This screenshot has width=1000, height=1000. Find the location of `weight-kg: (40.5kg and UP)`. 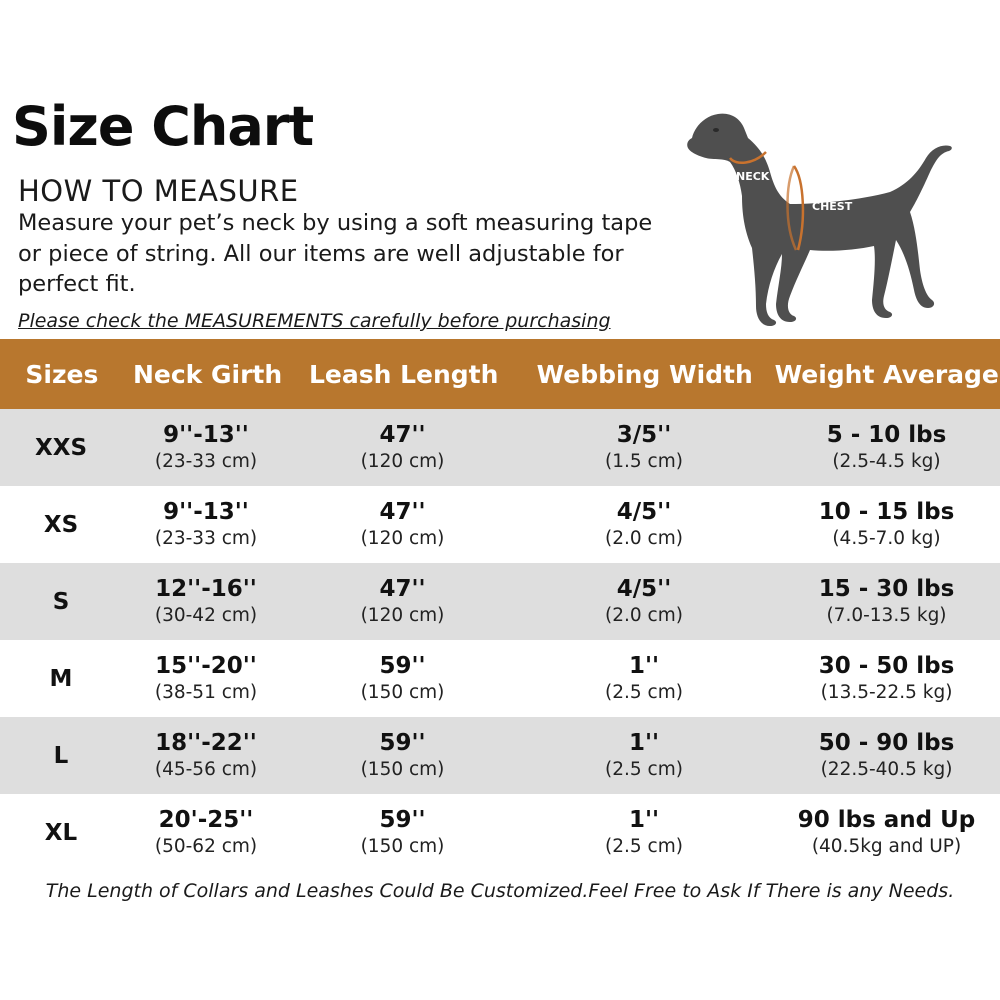

weight-kg: (40.5kg and UP) is located at coordinates (886, 846).